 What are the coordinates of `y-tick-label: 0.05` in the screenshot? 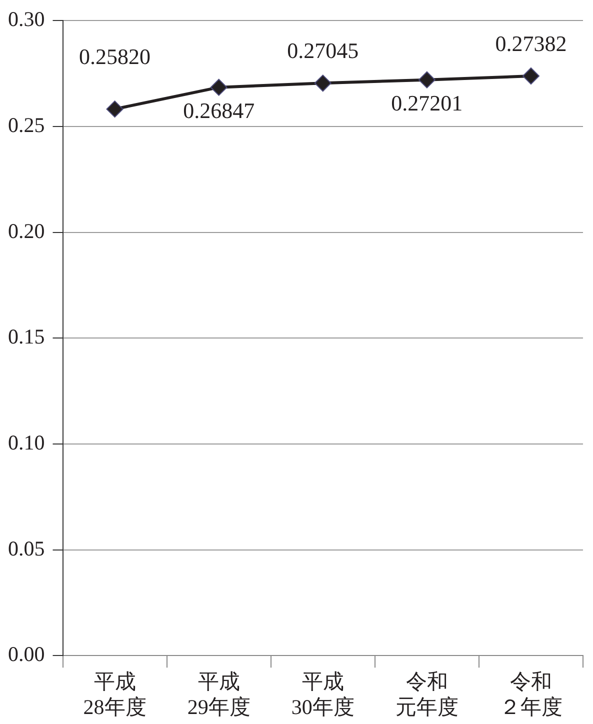 It's located at (26, 548).